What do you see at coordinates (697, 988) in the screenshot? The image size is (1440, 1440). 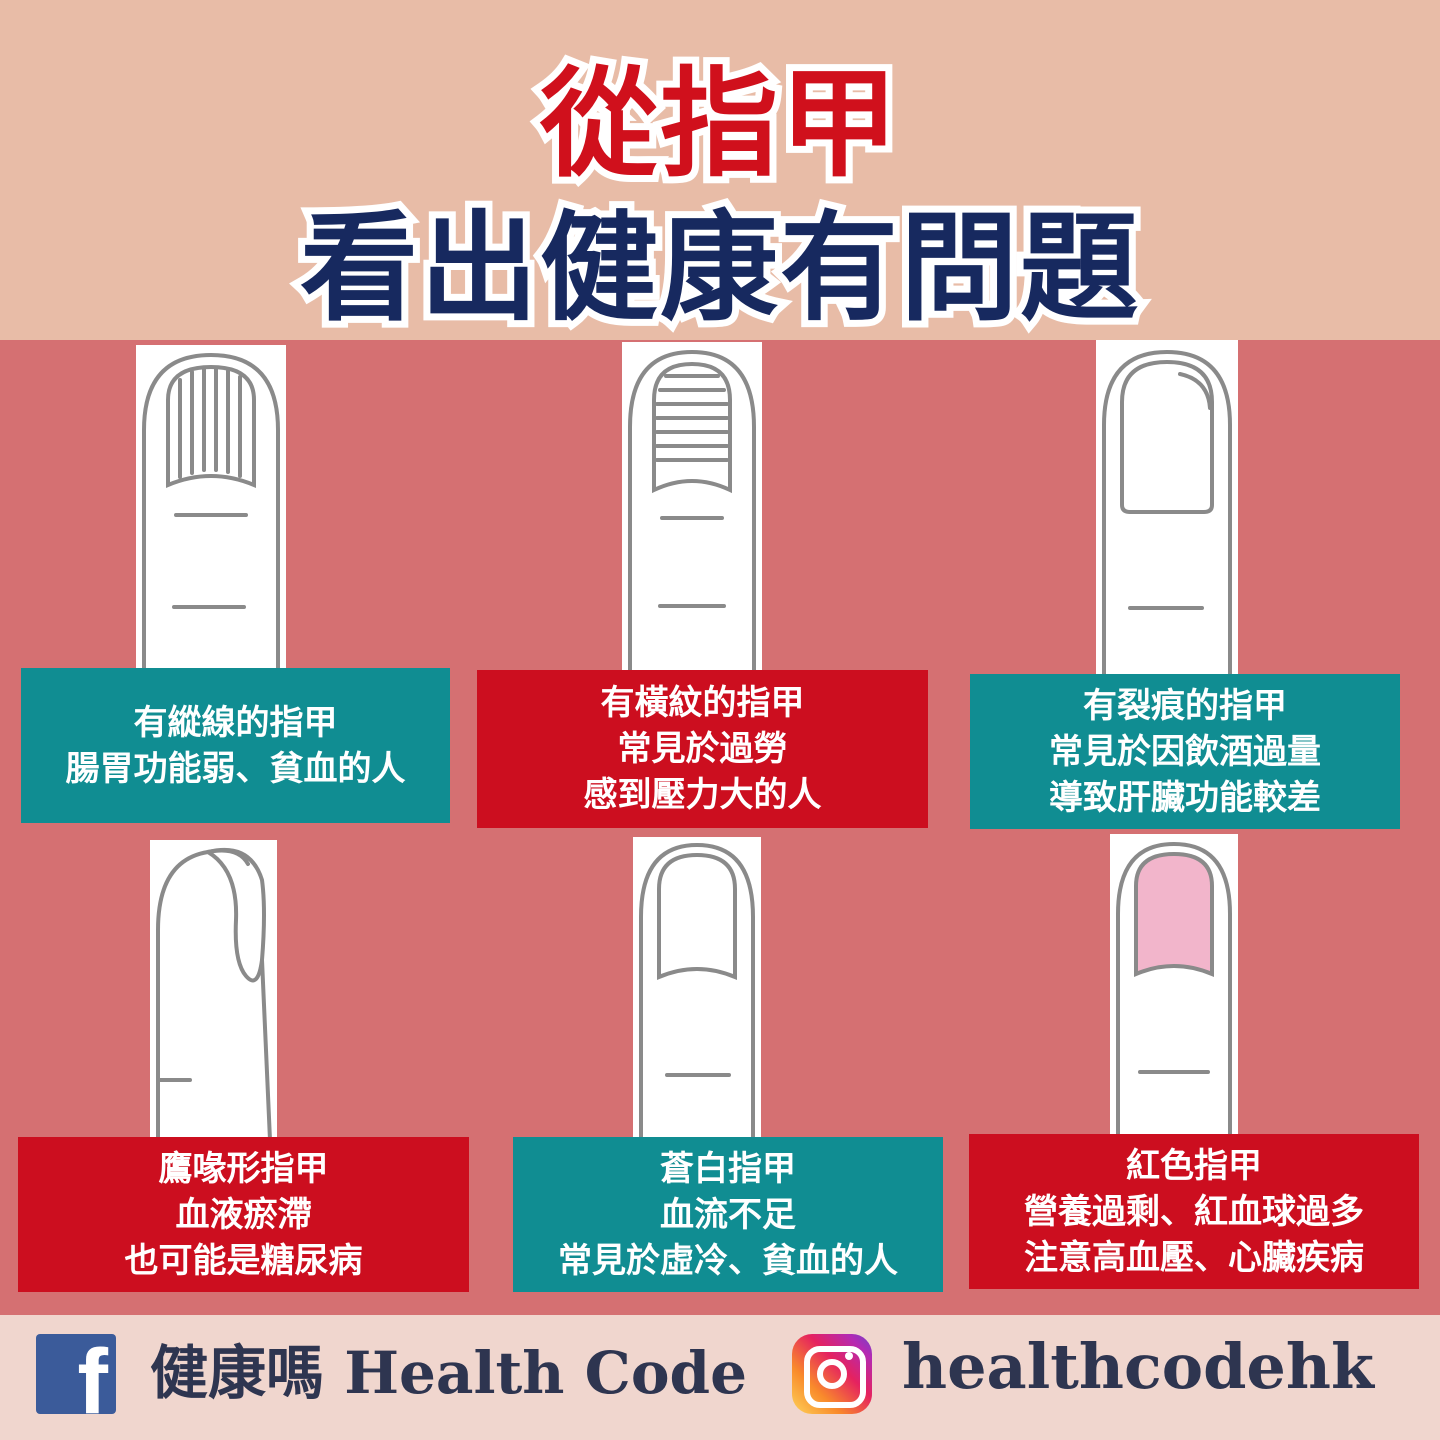 I see `pale-nail-illustration` at bounding box center [697, 988].